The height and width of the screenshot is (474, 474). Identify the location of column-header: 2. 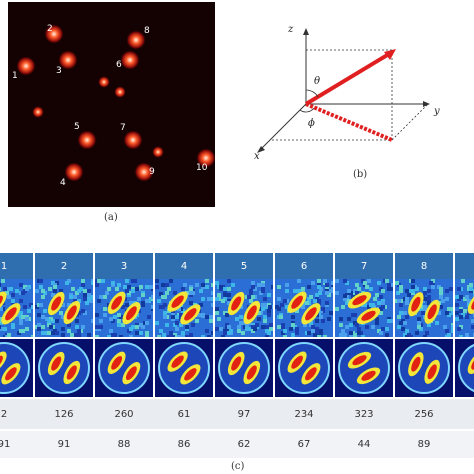
(64, 266).